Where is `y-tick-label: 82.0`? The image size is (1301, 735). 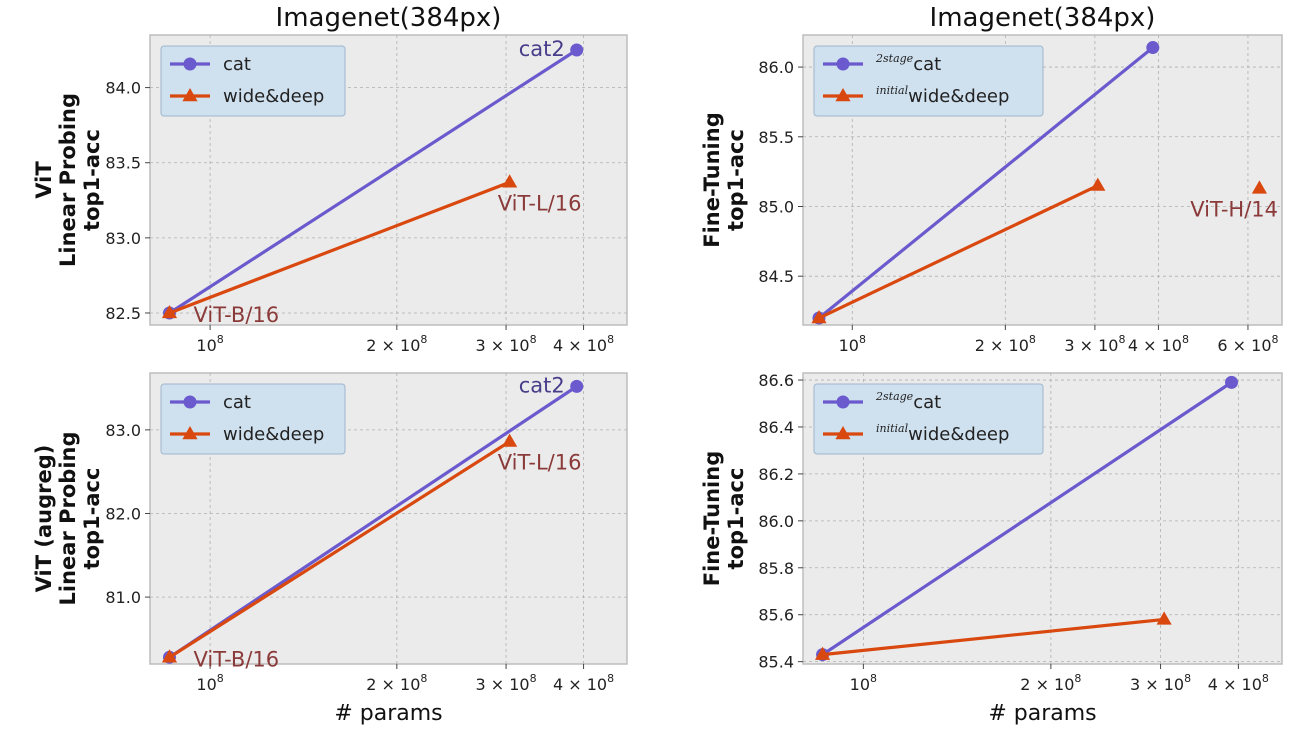
y-tick-label: 82.0 is located at coordinates (123, 513).